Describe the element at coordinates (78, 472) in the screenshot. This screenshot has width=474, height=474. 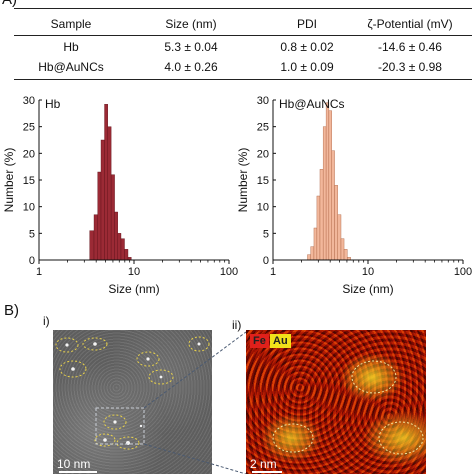
I see `scale-bar-10nm` at that location.